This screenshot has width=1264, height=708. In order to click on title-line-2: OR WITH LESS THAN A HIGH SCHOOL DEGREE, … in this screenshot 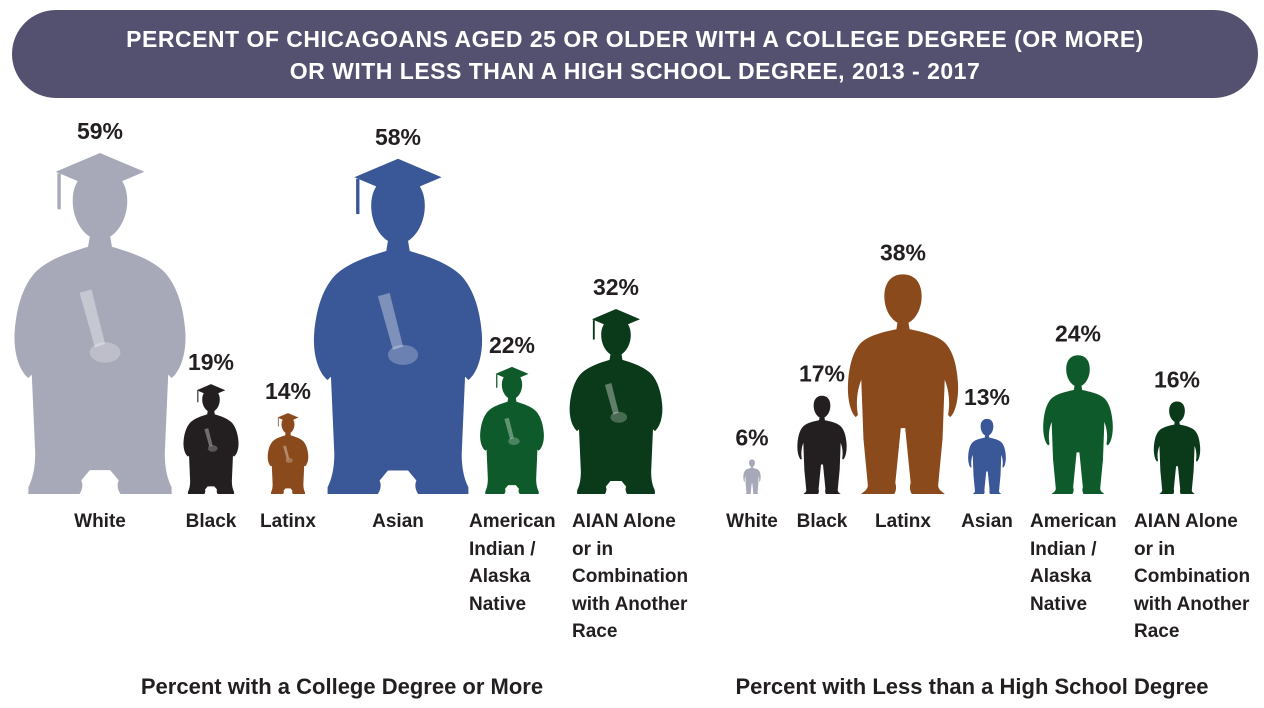, I will do `click(635, 71)`.